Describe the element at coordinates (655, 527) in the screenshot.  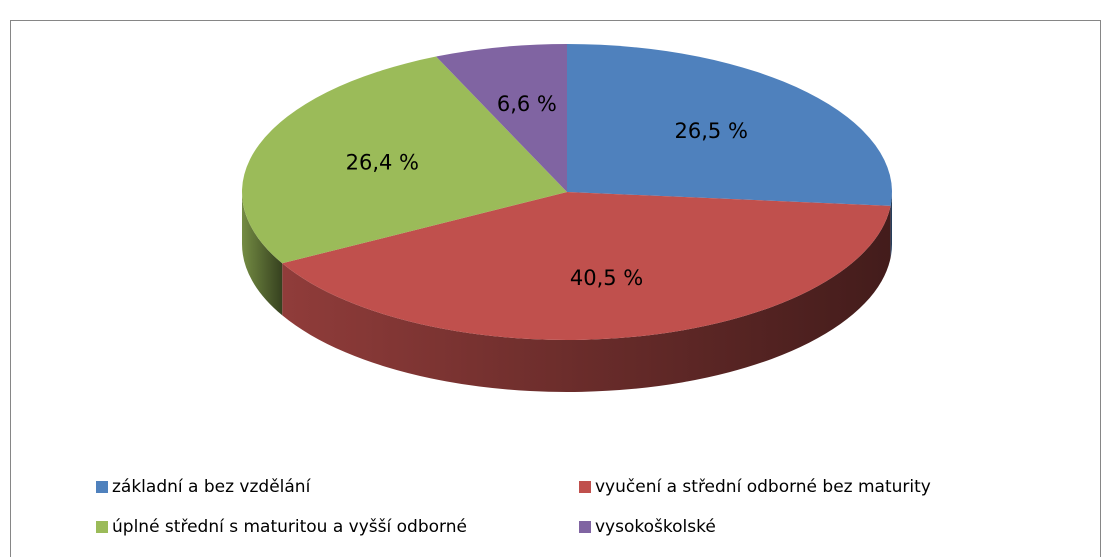
I see `legend-label: vysokoškolské` at that location.